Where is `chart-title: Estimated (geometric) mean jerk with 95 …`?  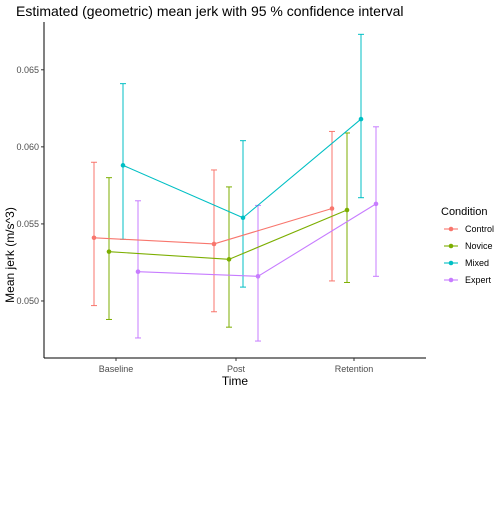 chart-title: Estimated (geometric) mean jerk with 95 … is located at coordinates (210, 11).